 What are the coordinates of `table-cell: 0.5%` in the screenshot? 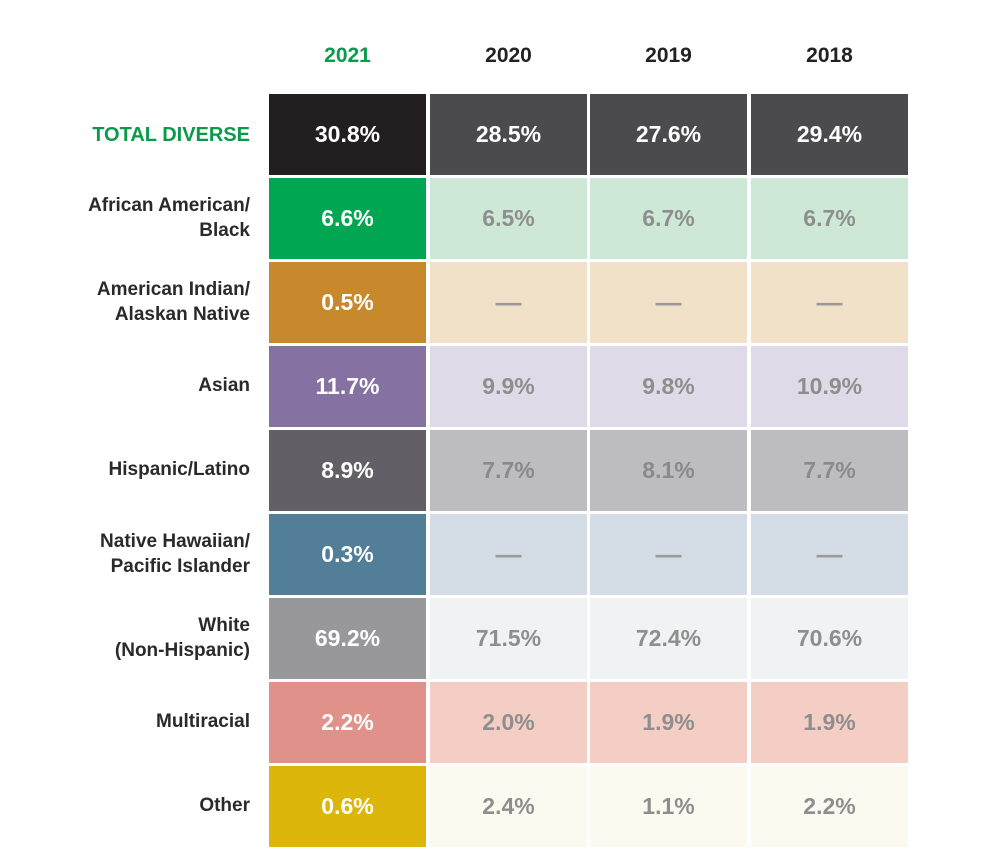 It's located at (347, 302).